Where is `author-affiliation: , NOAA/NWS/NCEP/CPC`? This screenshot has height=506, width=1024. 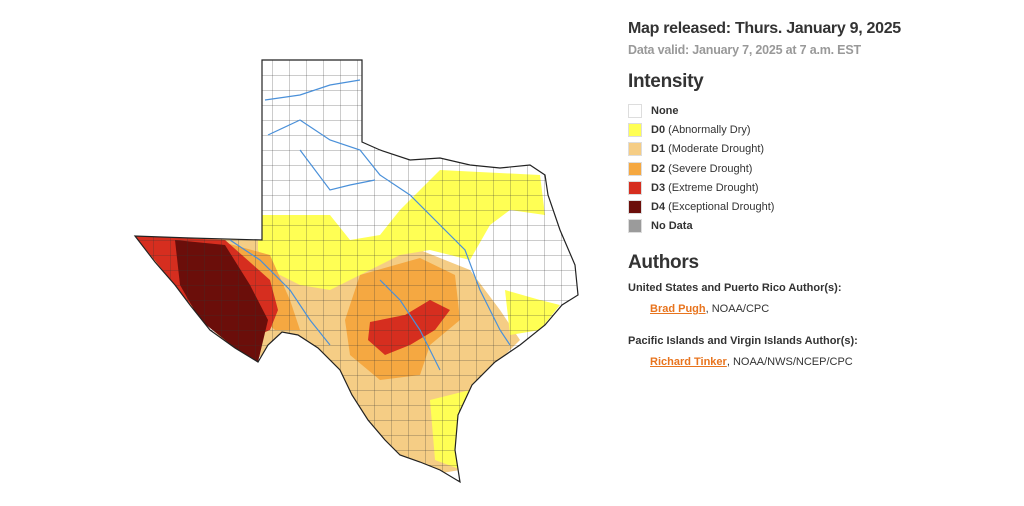 author-affiliation: , NOAA/NWS/NCEP/CPC is located at coordinates (789, 362).